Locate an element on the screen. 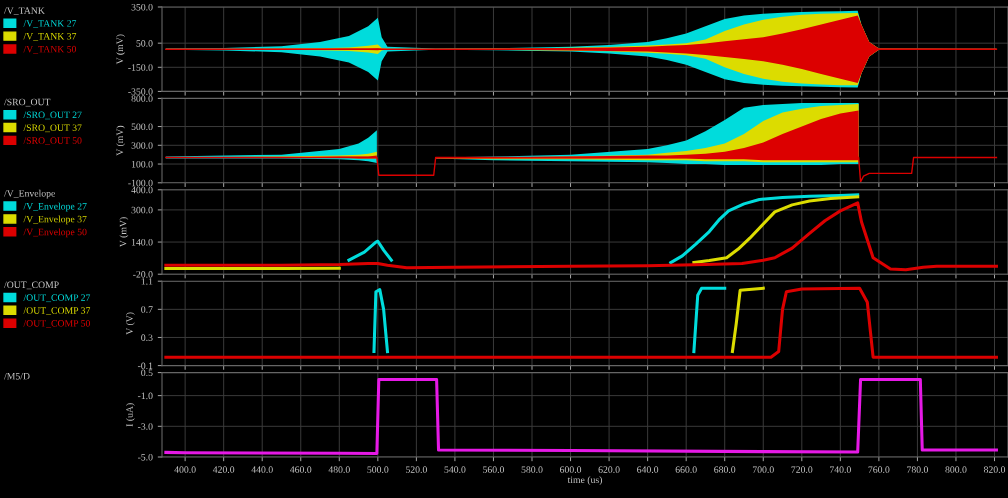  x-tick-label: 540.0 is located at coordinates (455, 469).